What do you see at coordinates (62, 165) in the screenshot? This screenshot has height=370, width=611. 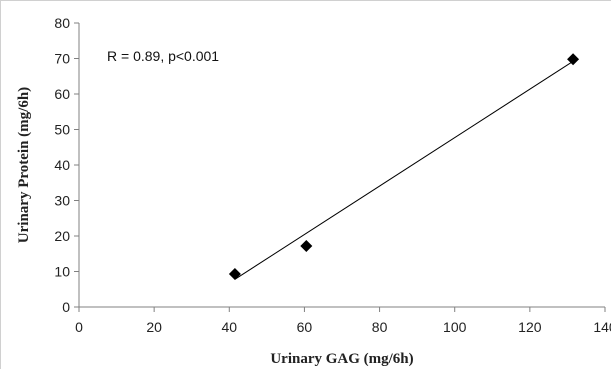 I see `y-tick-label: 40` at bounding box center [62, 165].